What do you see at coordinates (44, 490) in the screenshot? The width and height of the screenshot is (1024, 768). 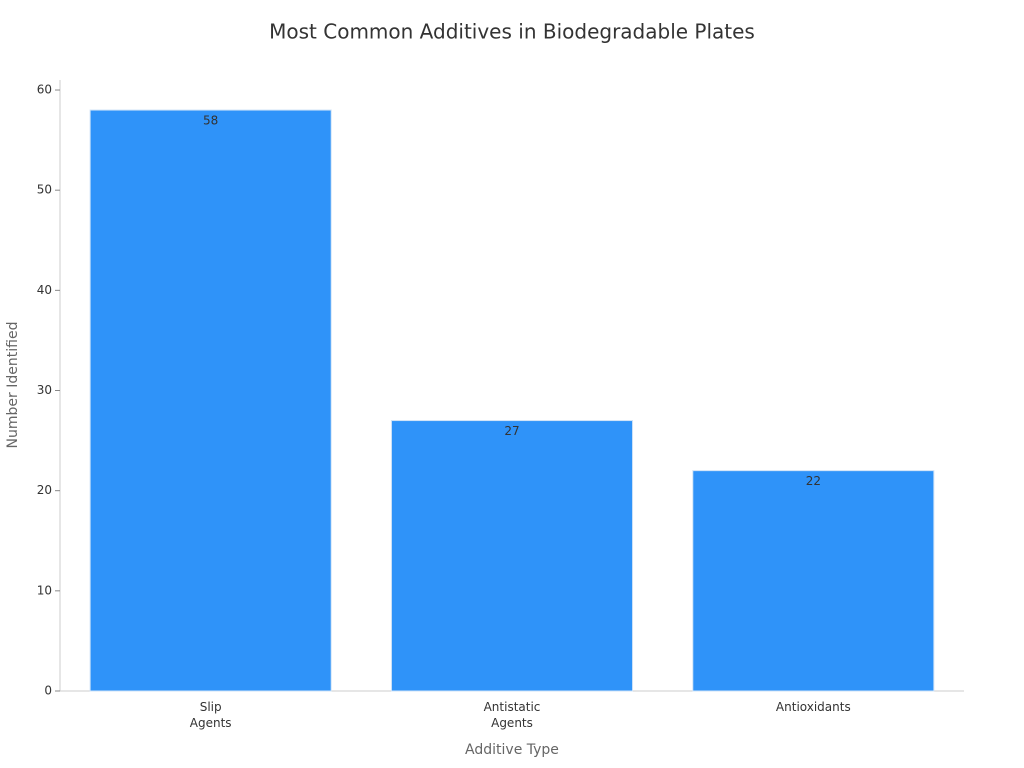 I see `y-tick-label: 20` at bounding box center [44, 490].